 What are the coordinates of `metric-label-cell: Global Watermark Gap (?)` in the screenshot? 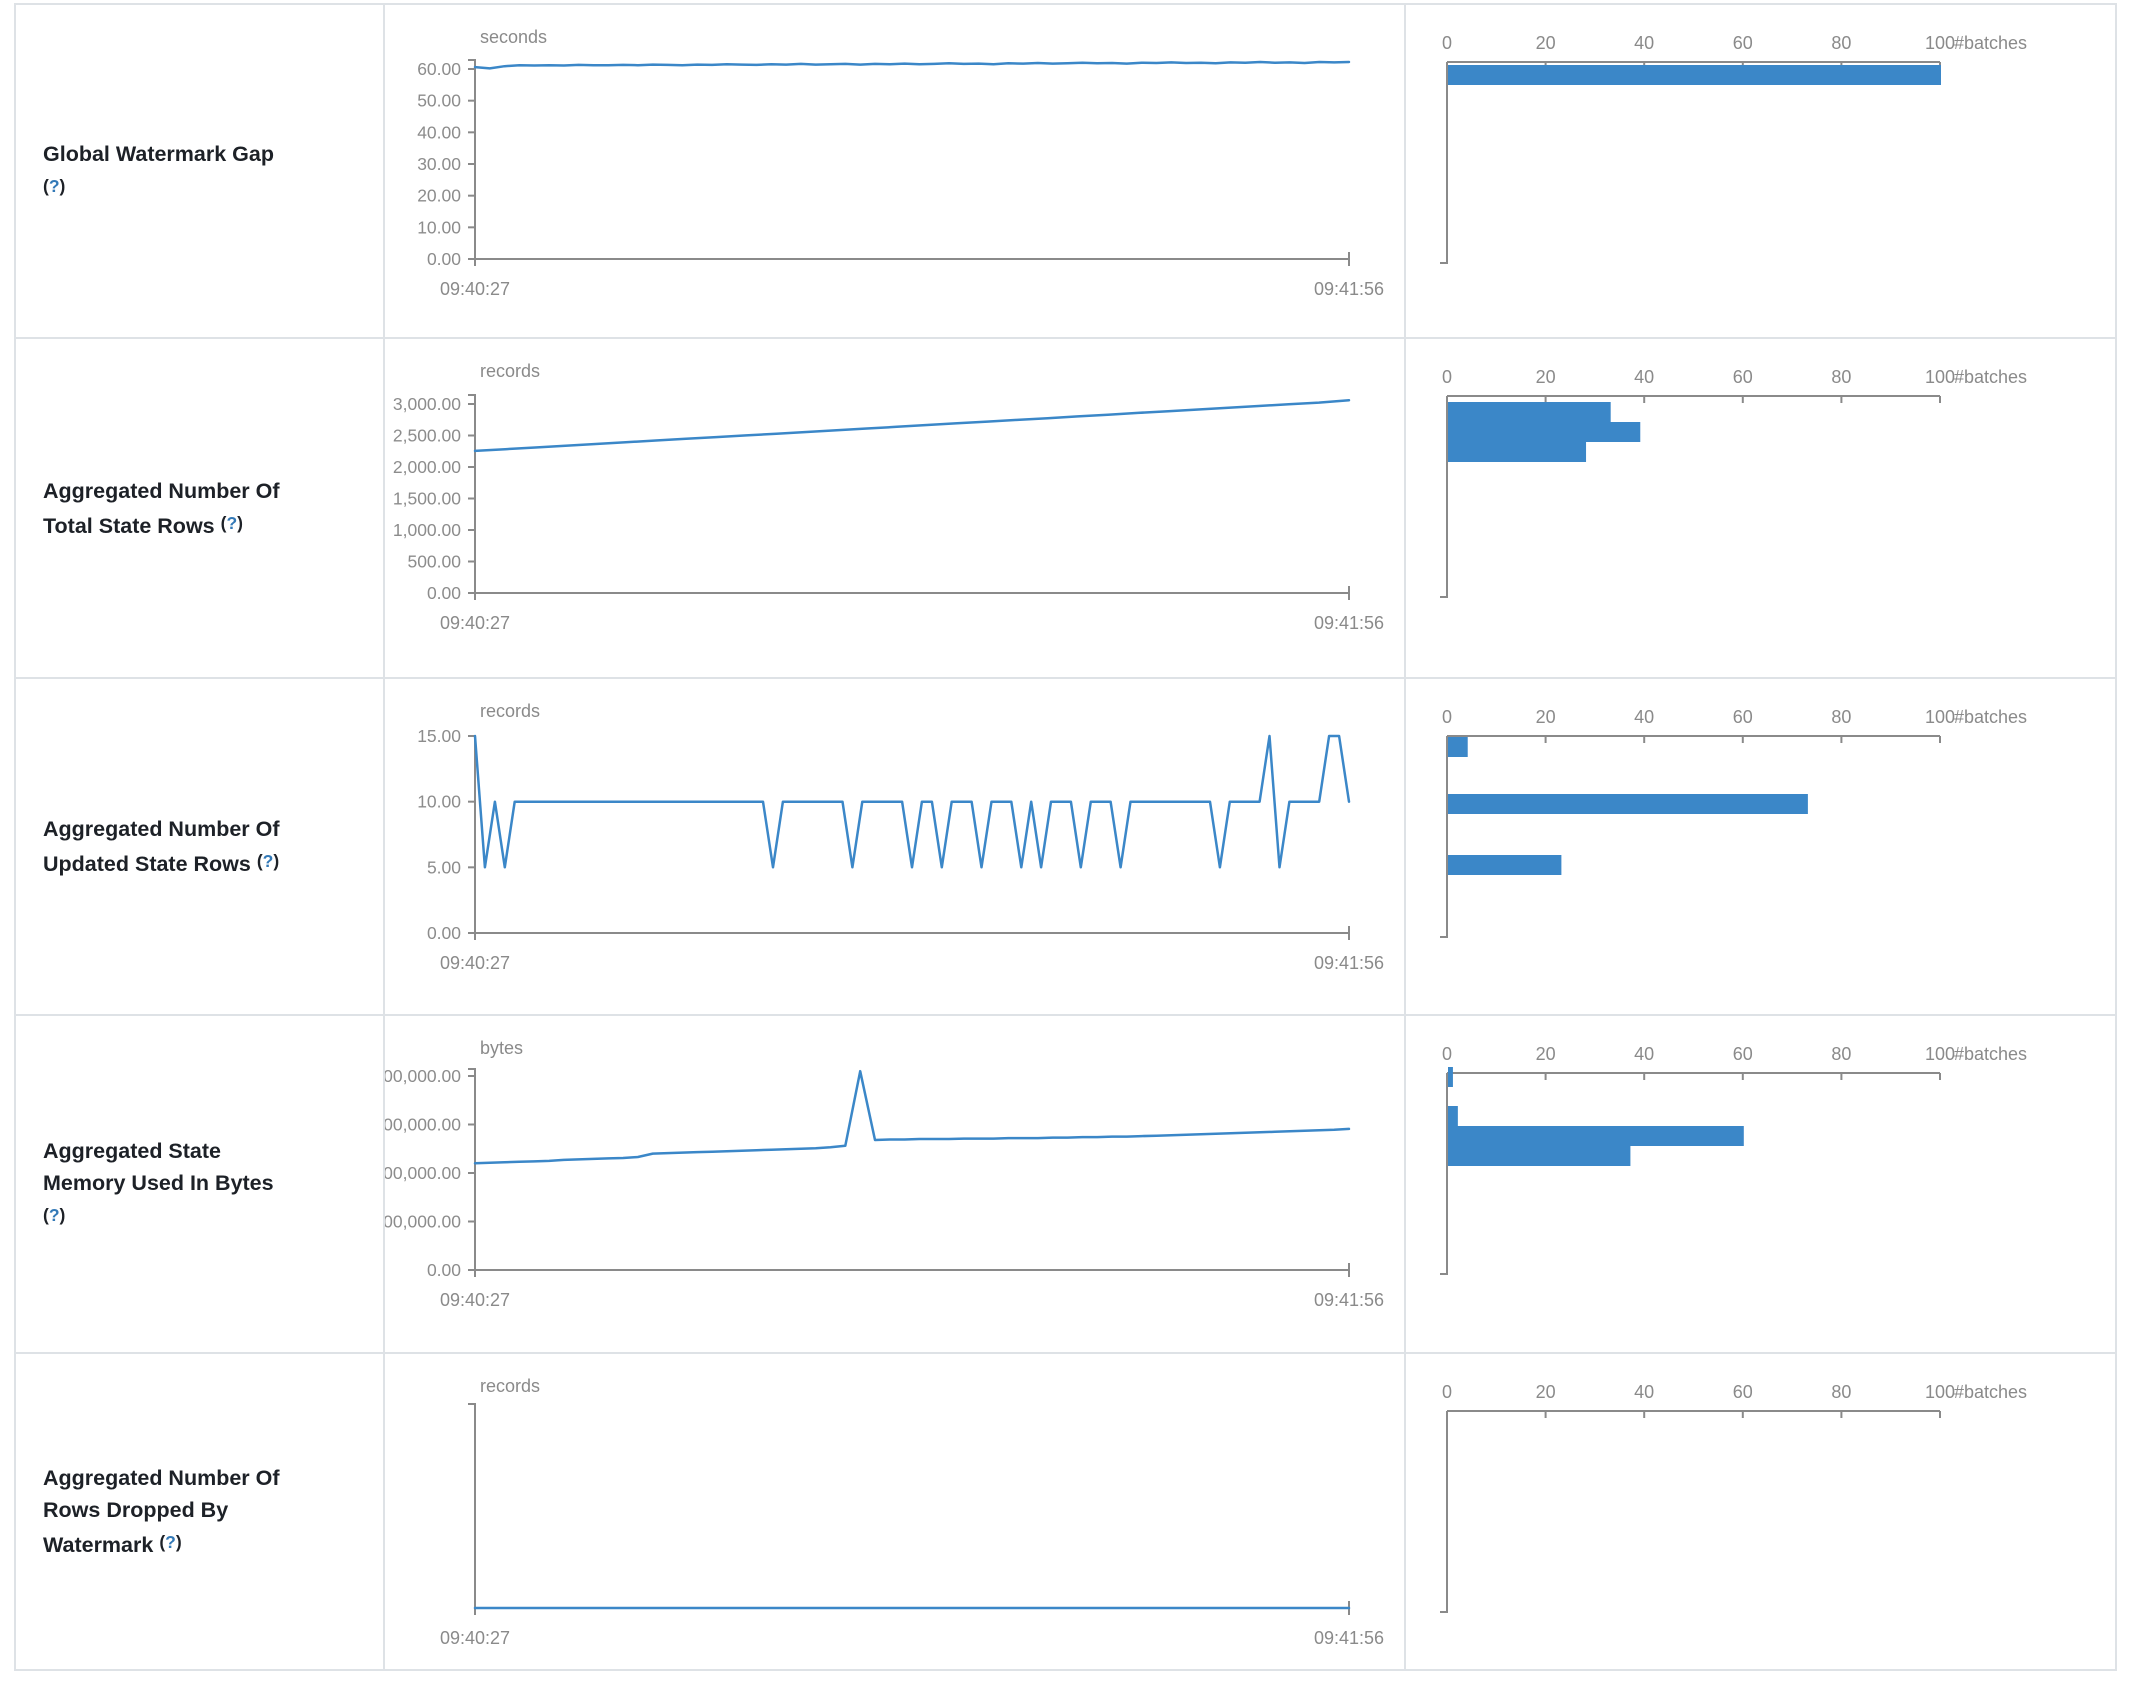 It's located at (200, 171).